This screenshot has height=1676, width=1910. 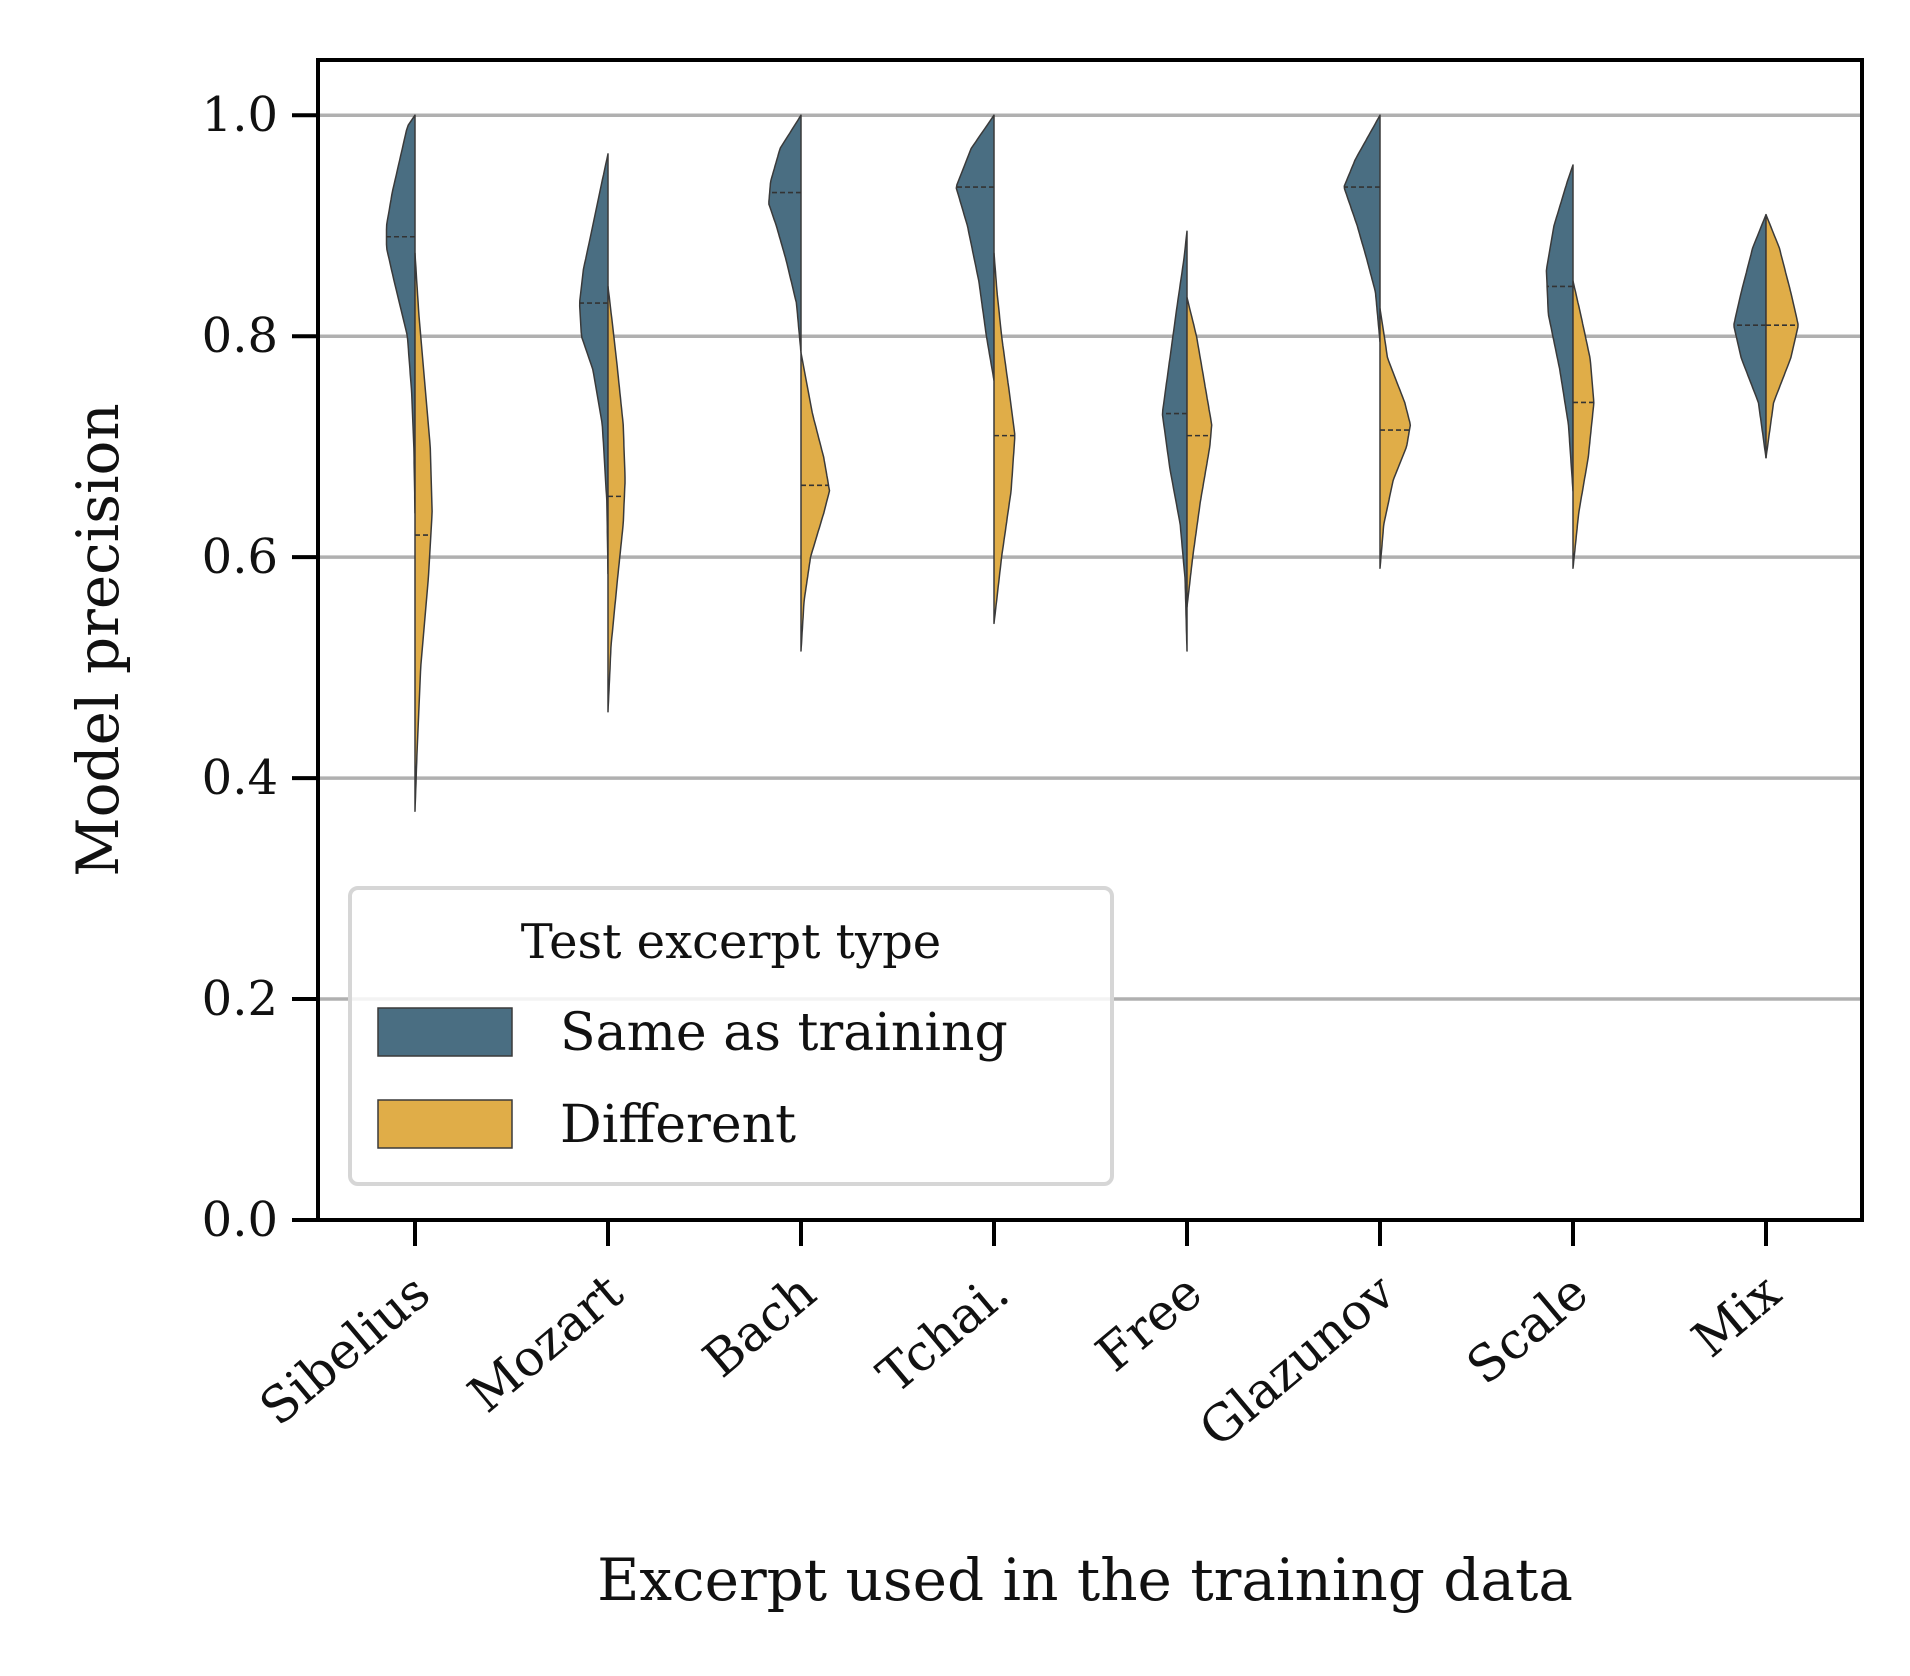 I want to click on violin-same-as-training-tchai, so click(x=975, y=248).